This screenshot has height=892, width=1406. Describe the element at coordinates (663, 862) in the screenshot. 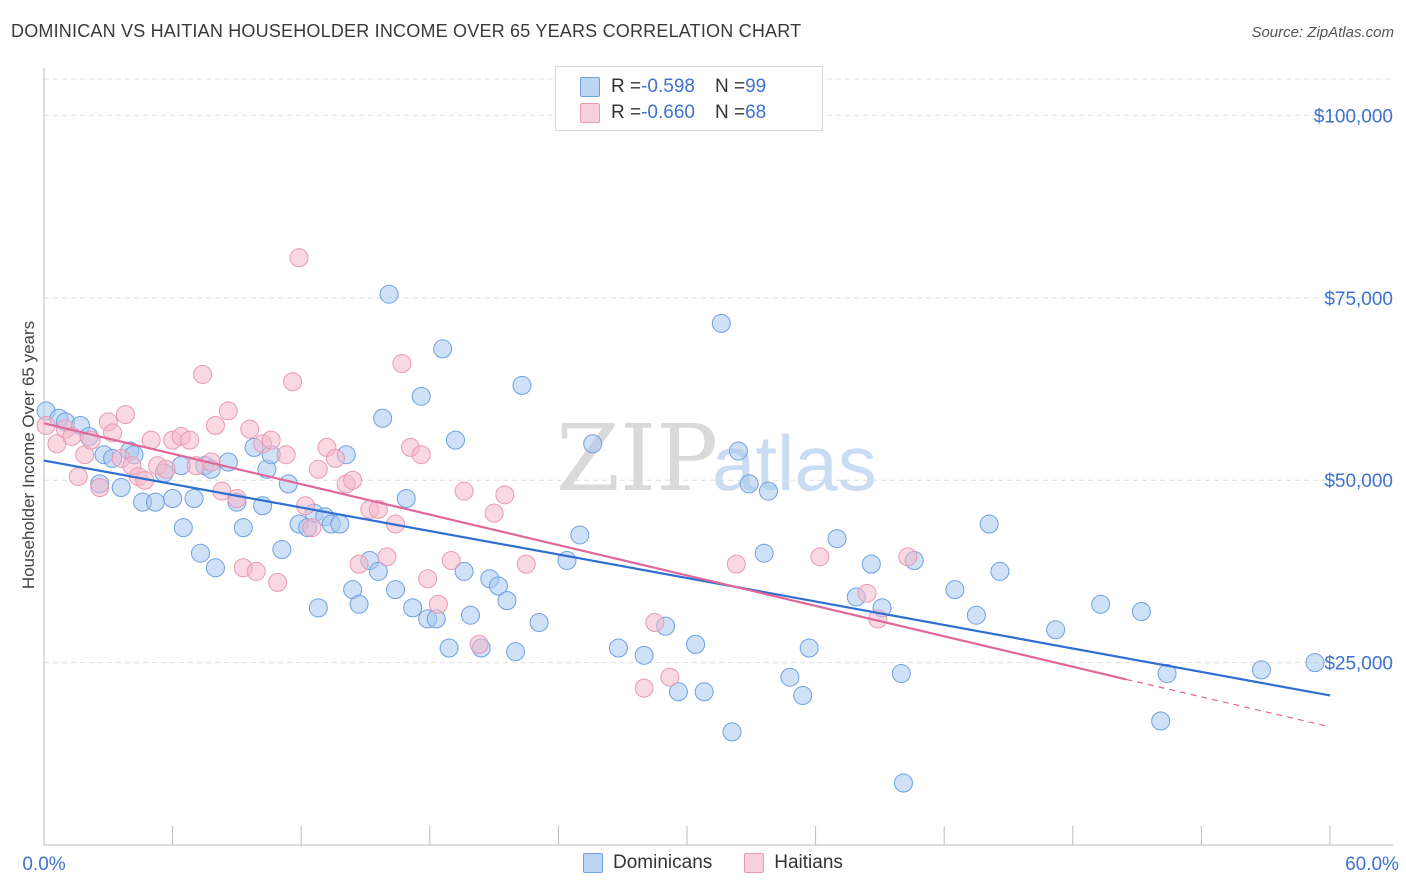

I see `legend-label-dominicans: Dominicans` at that location.